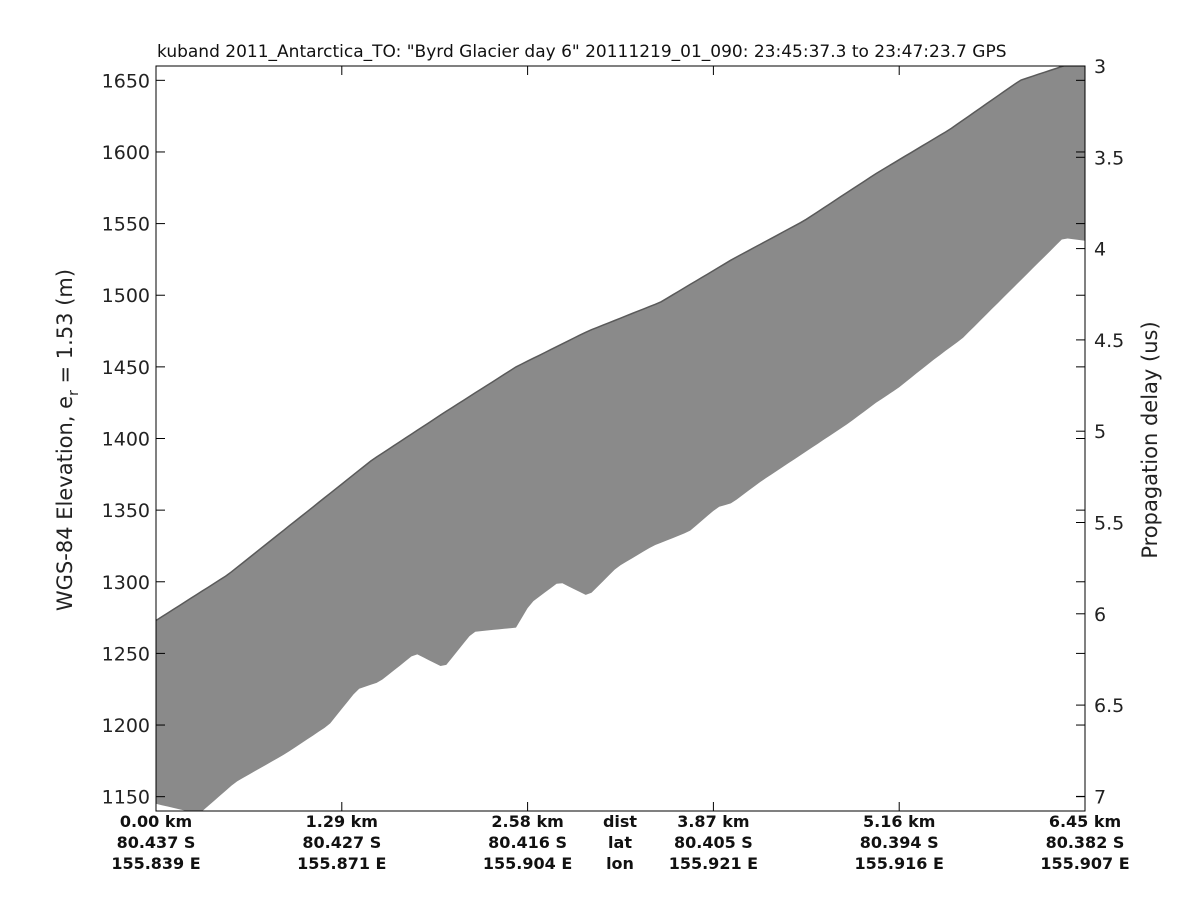  Describe the element at coordinates (126, 225) in the screenshot. I see `left-tick-label: 1550` at that location.